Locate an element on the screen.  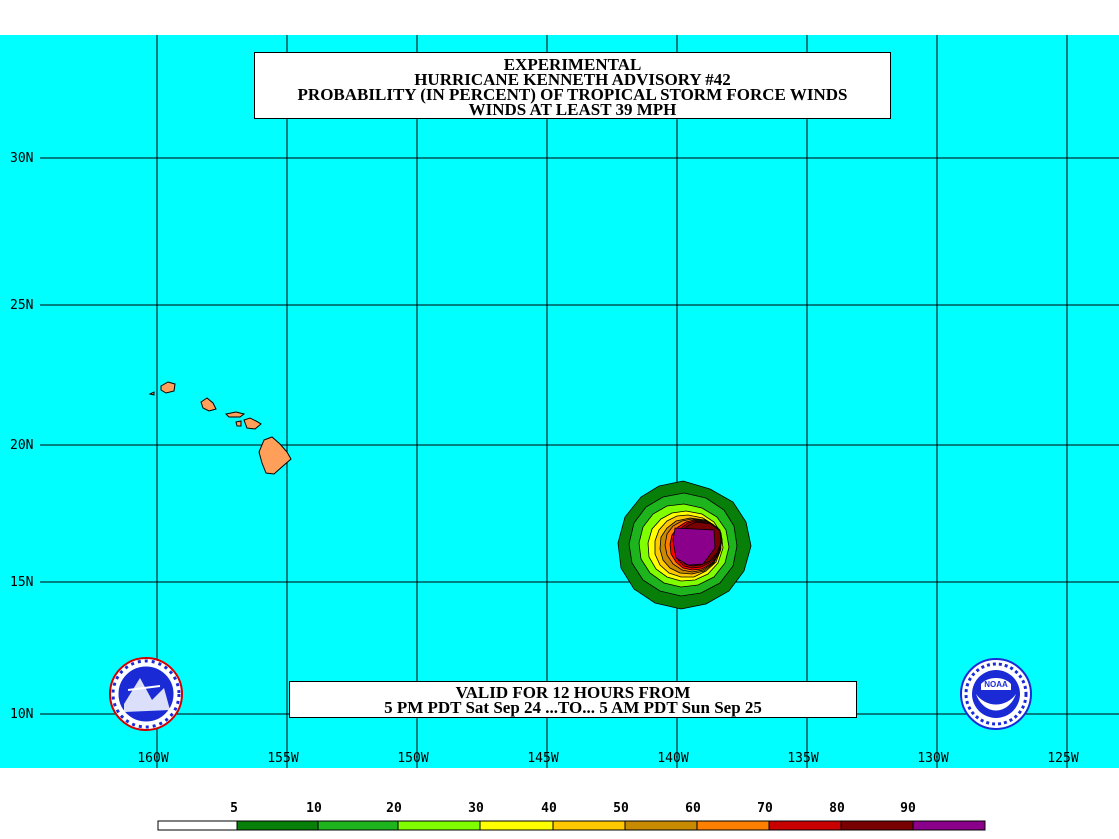
legend-label: 60 is located at coordinates (693, 808).